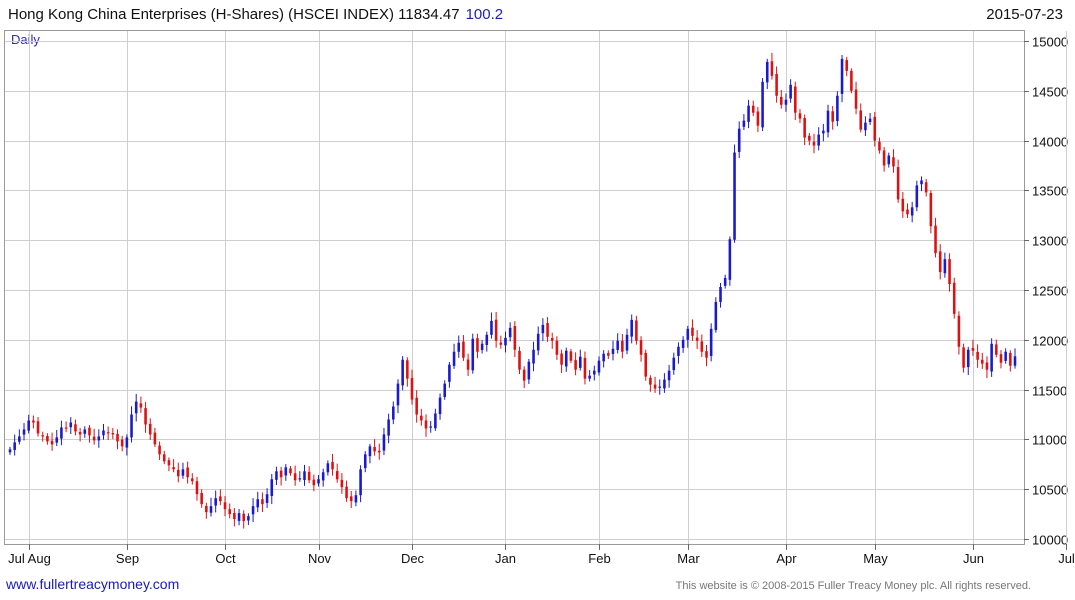 Image resolution: width=1075 pixels, height=600 pixels. What do you see at coordinates (25, 39) in the screenshot?
I see `period-label: Daily` at bounding box center [25, 39].